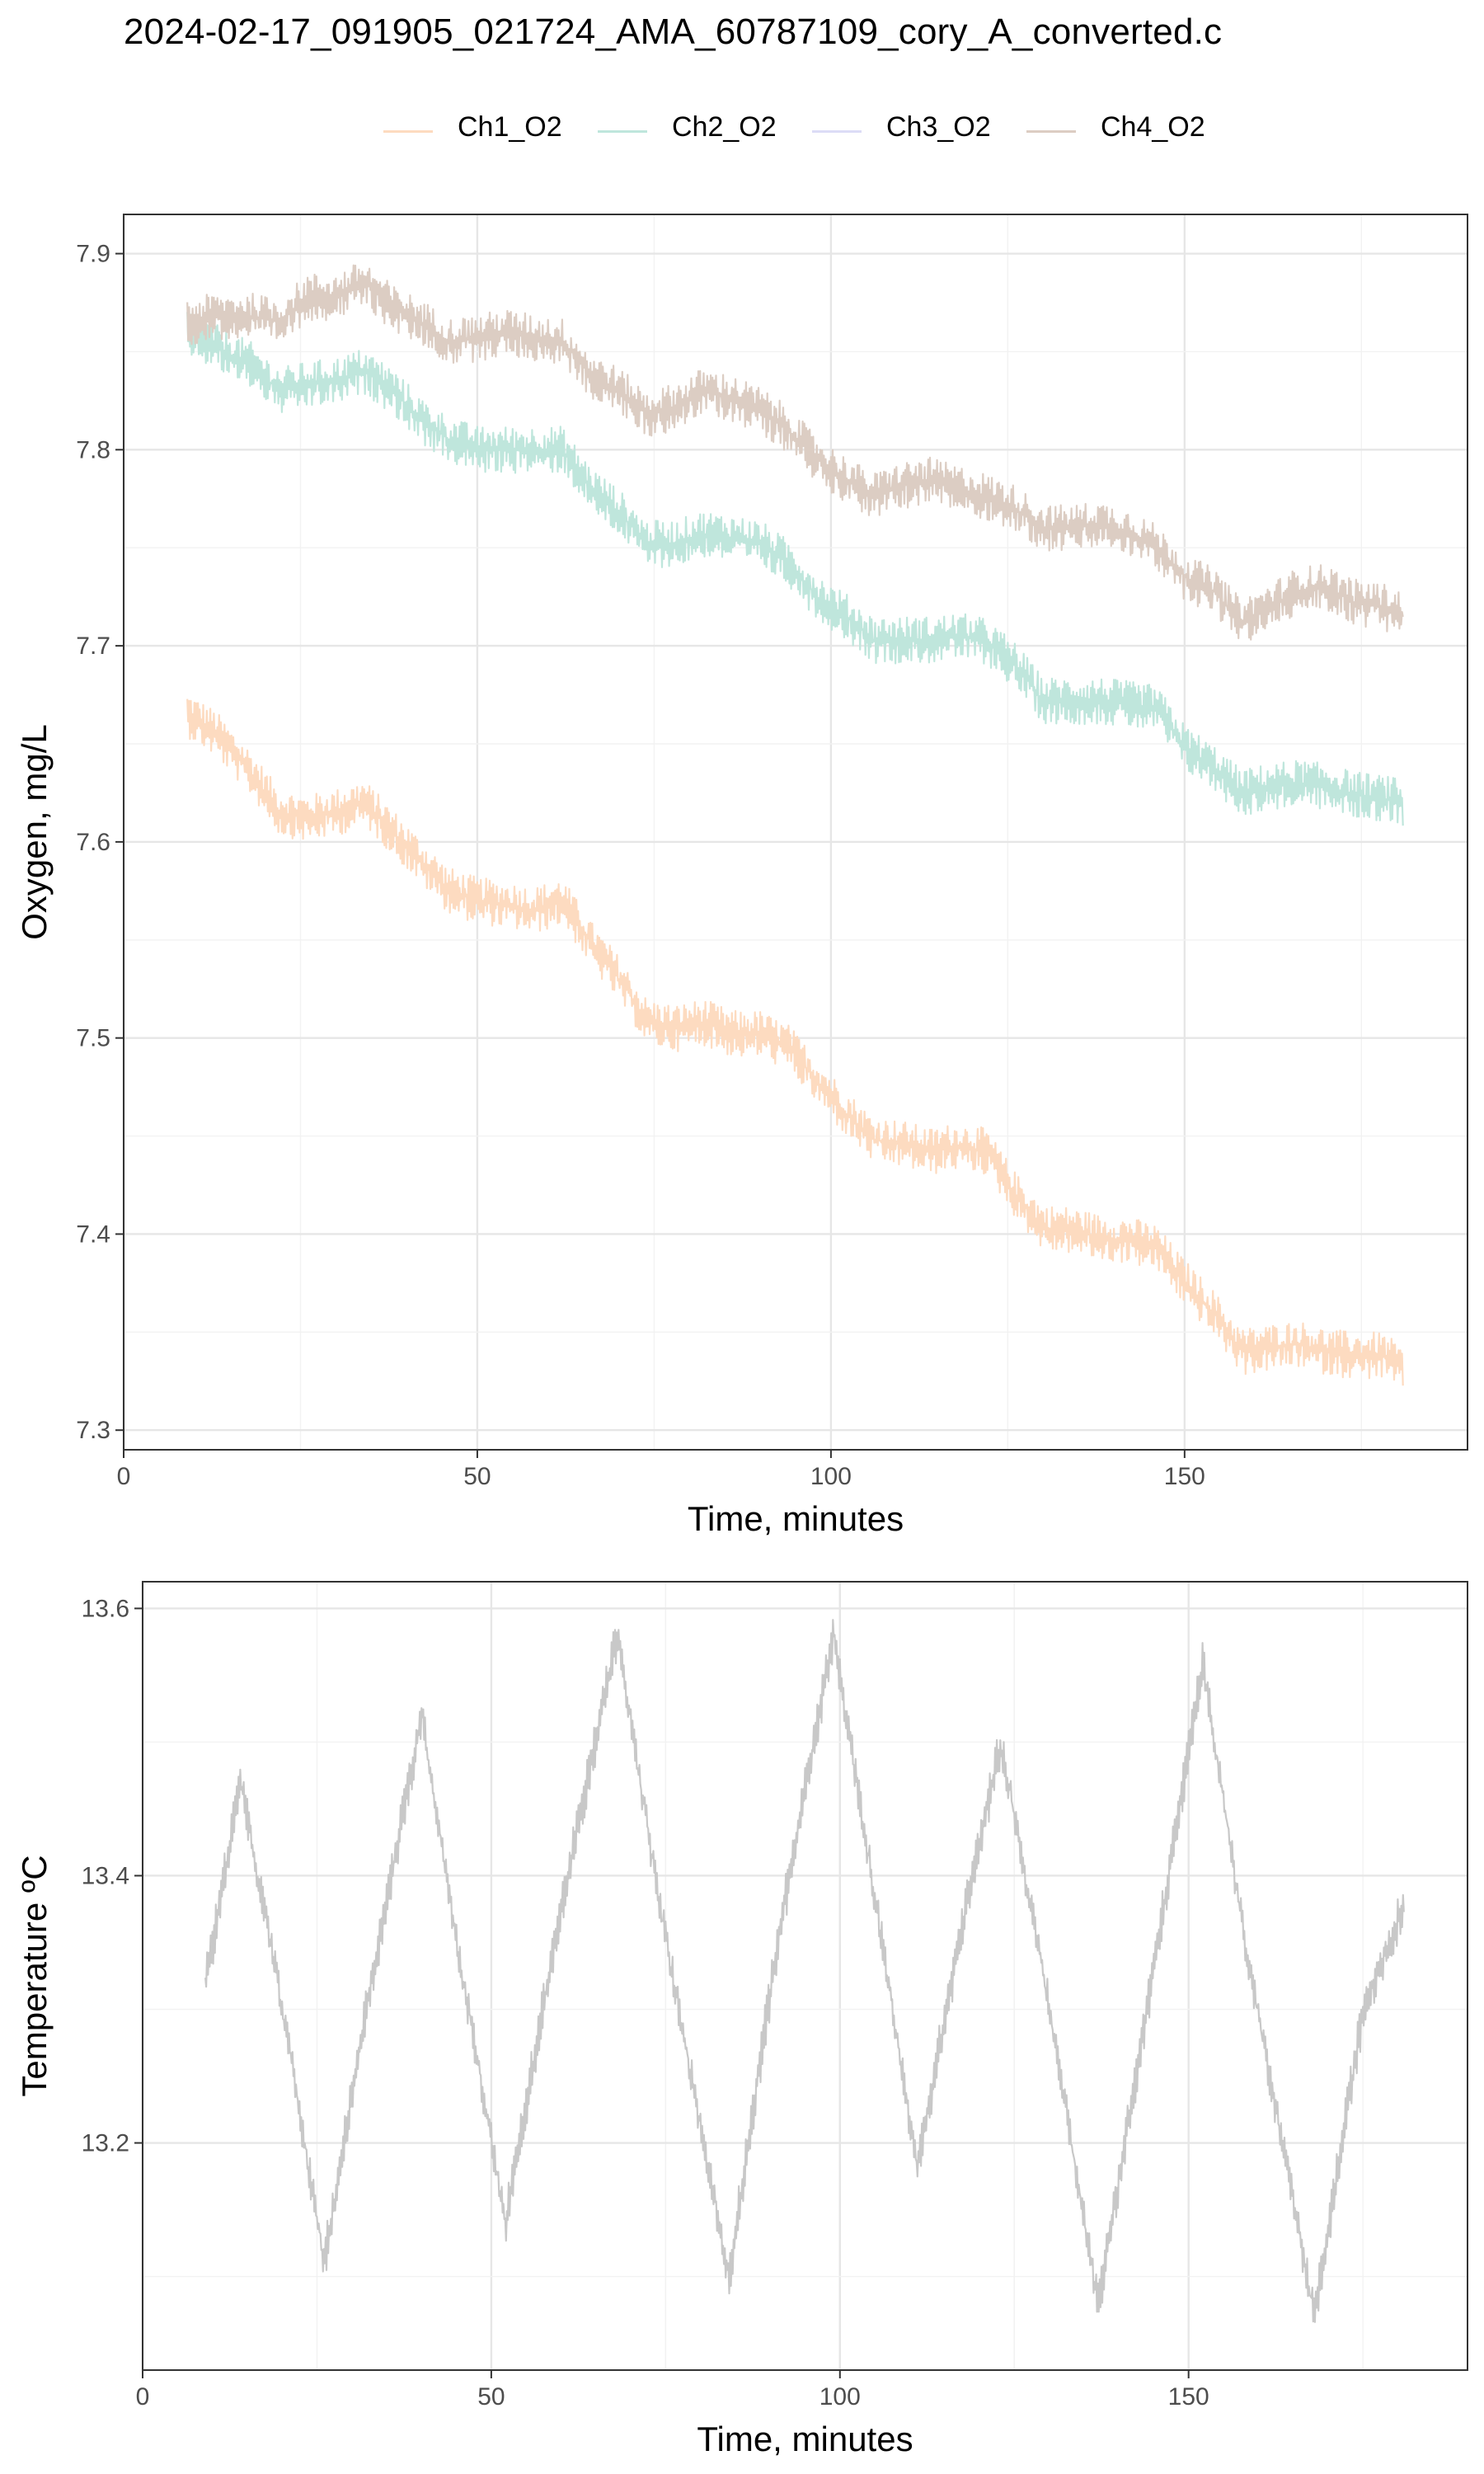 The width and height of the screenshot is (1484, 2474). What do you see at coordinates (805, 2439) in the screenshot?
I see `temperature-x-axis-title: Time, minutes` at bounding box center [805, 2439].